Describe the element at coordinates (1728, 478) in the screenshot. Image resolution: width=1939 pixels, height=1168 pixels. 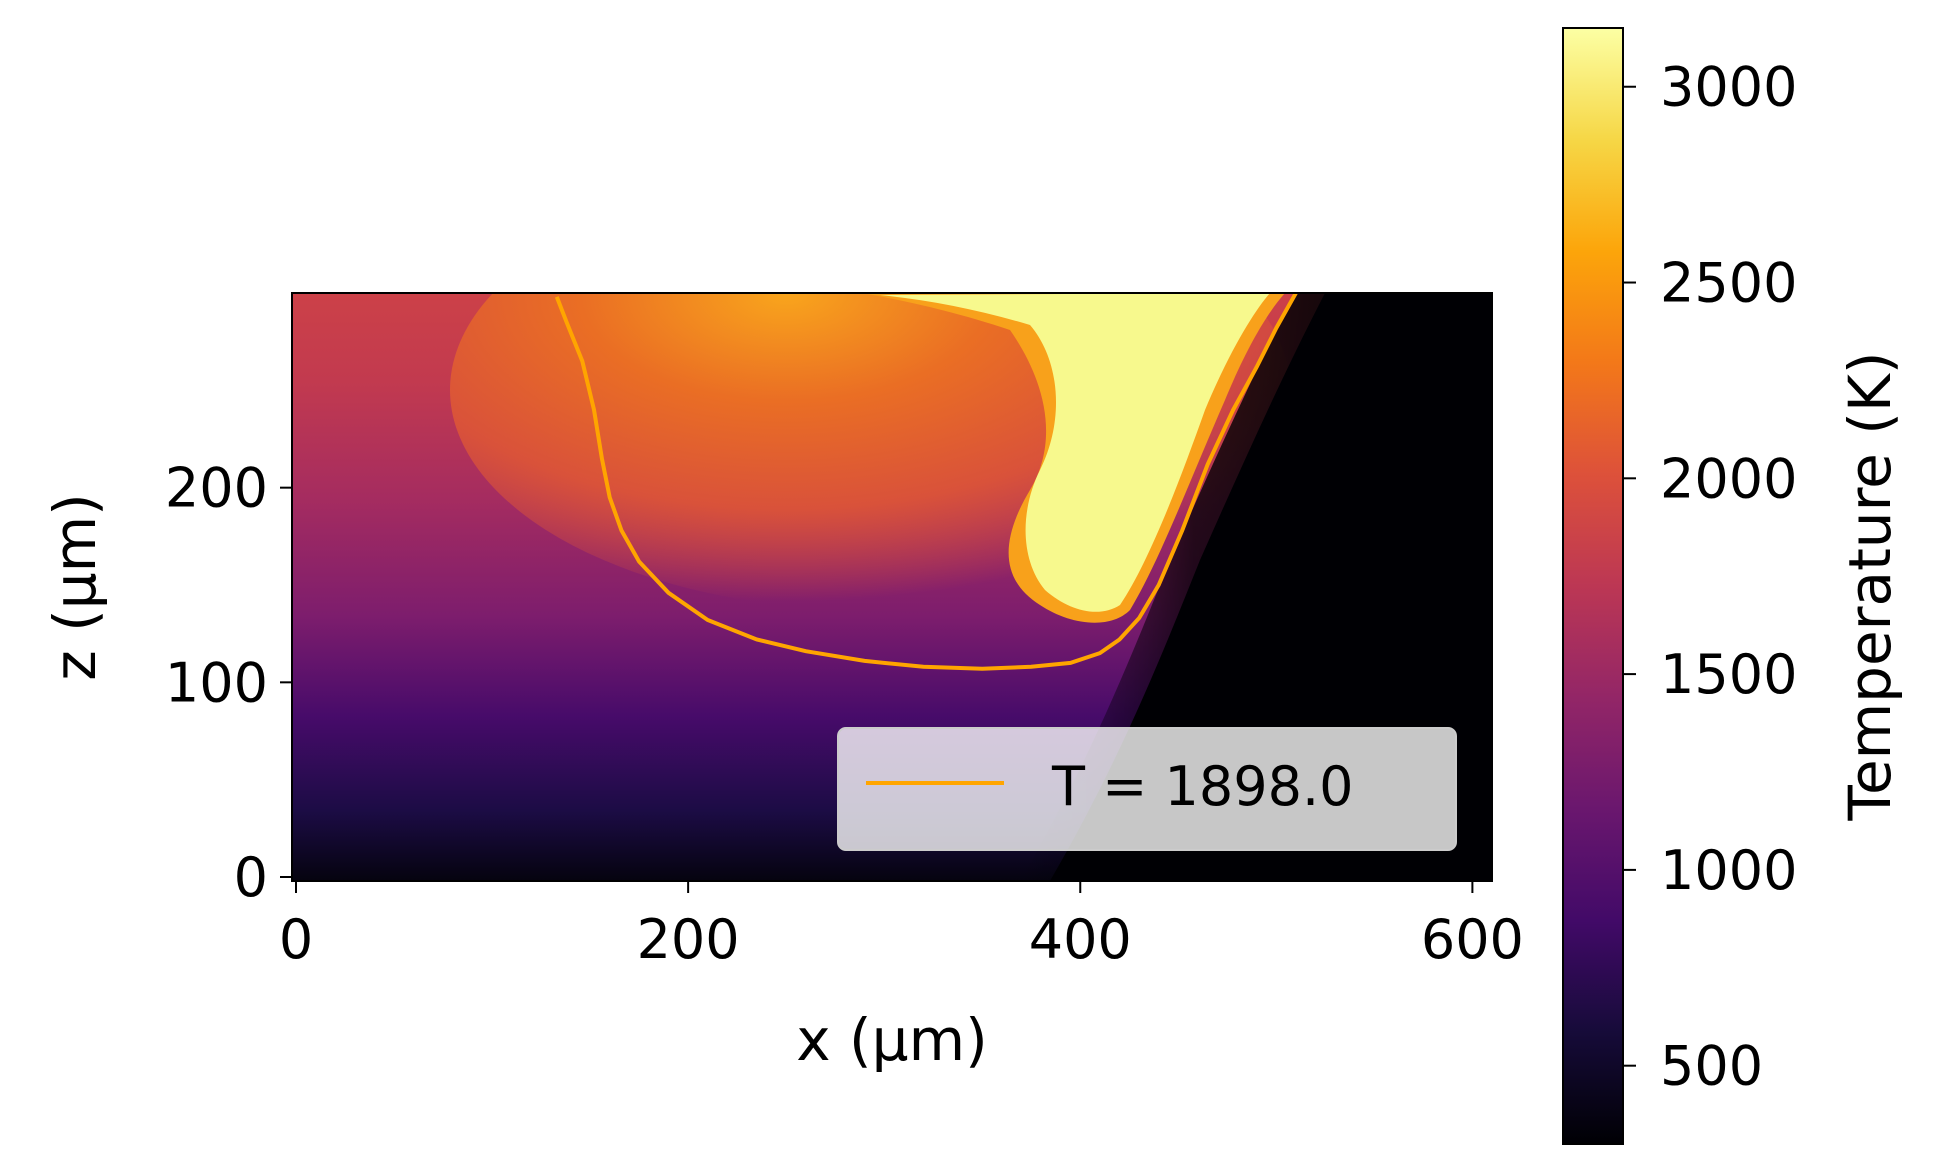
I see `colorbar-tick-label: 2000` at that location.